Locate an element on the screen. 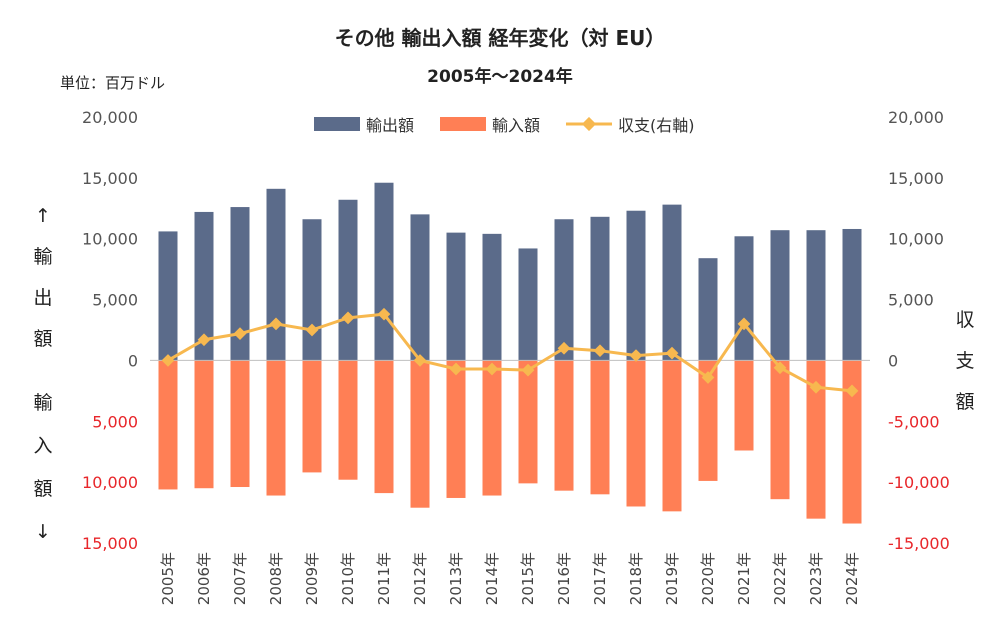 This screenshot has height=640, width=1000. legend-item-export: 輸出額 is located at coordinates (364, 124).